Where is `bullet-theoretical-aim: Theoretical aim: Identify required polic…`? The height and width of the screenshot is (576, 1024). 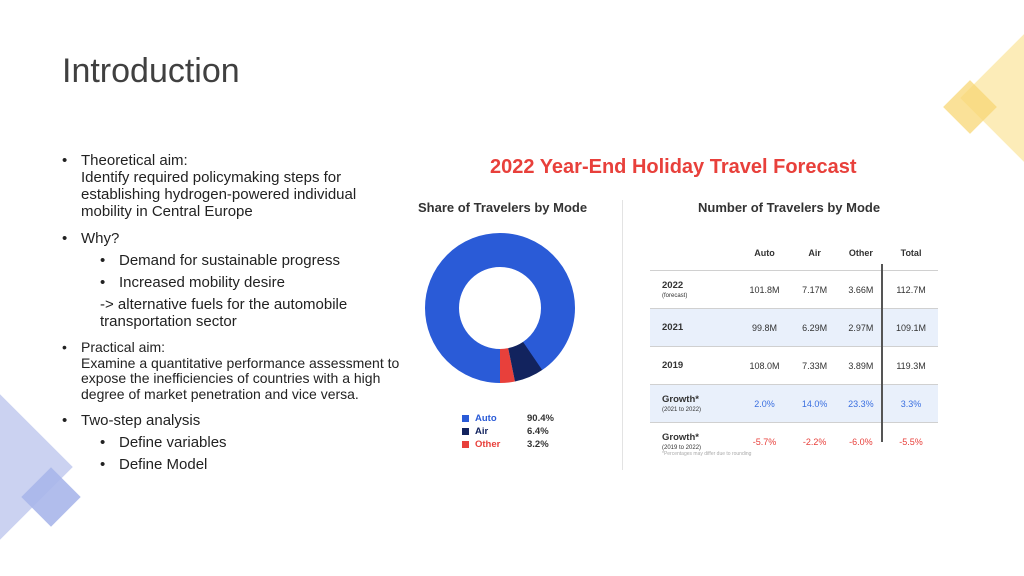 bullet-theoretical-aim: Theoretical aim: Identify required polic… is located at coordinates (232, 186).